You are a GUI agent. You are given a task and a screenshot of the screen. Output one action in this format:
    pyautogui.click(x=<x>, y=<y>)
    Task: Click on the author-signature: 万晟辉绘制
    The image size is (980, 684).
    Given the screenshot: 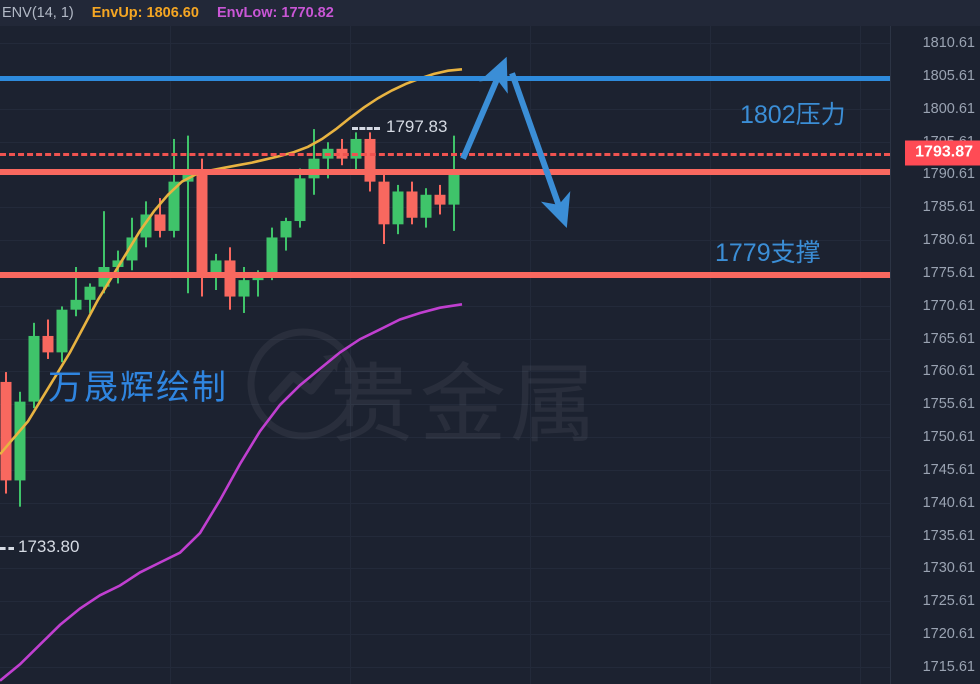 What is the action you would take?
    pyautogui.click(x=138, y=387)
    